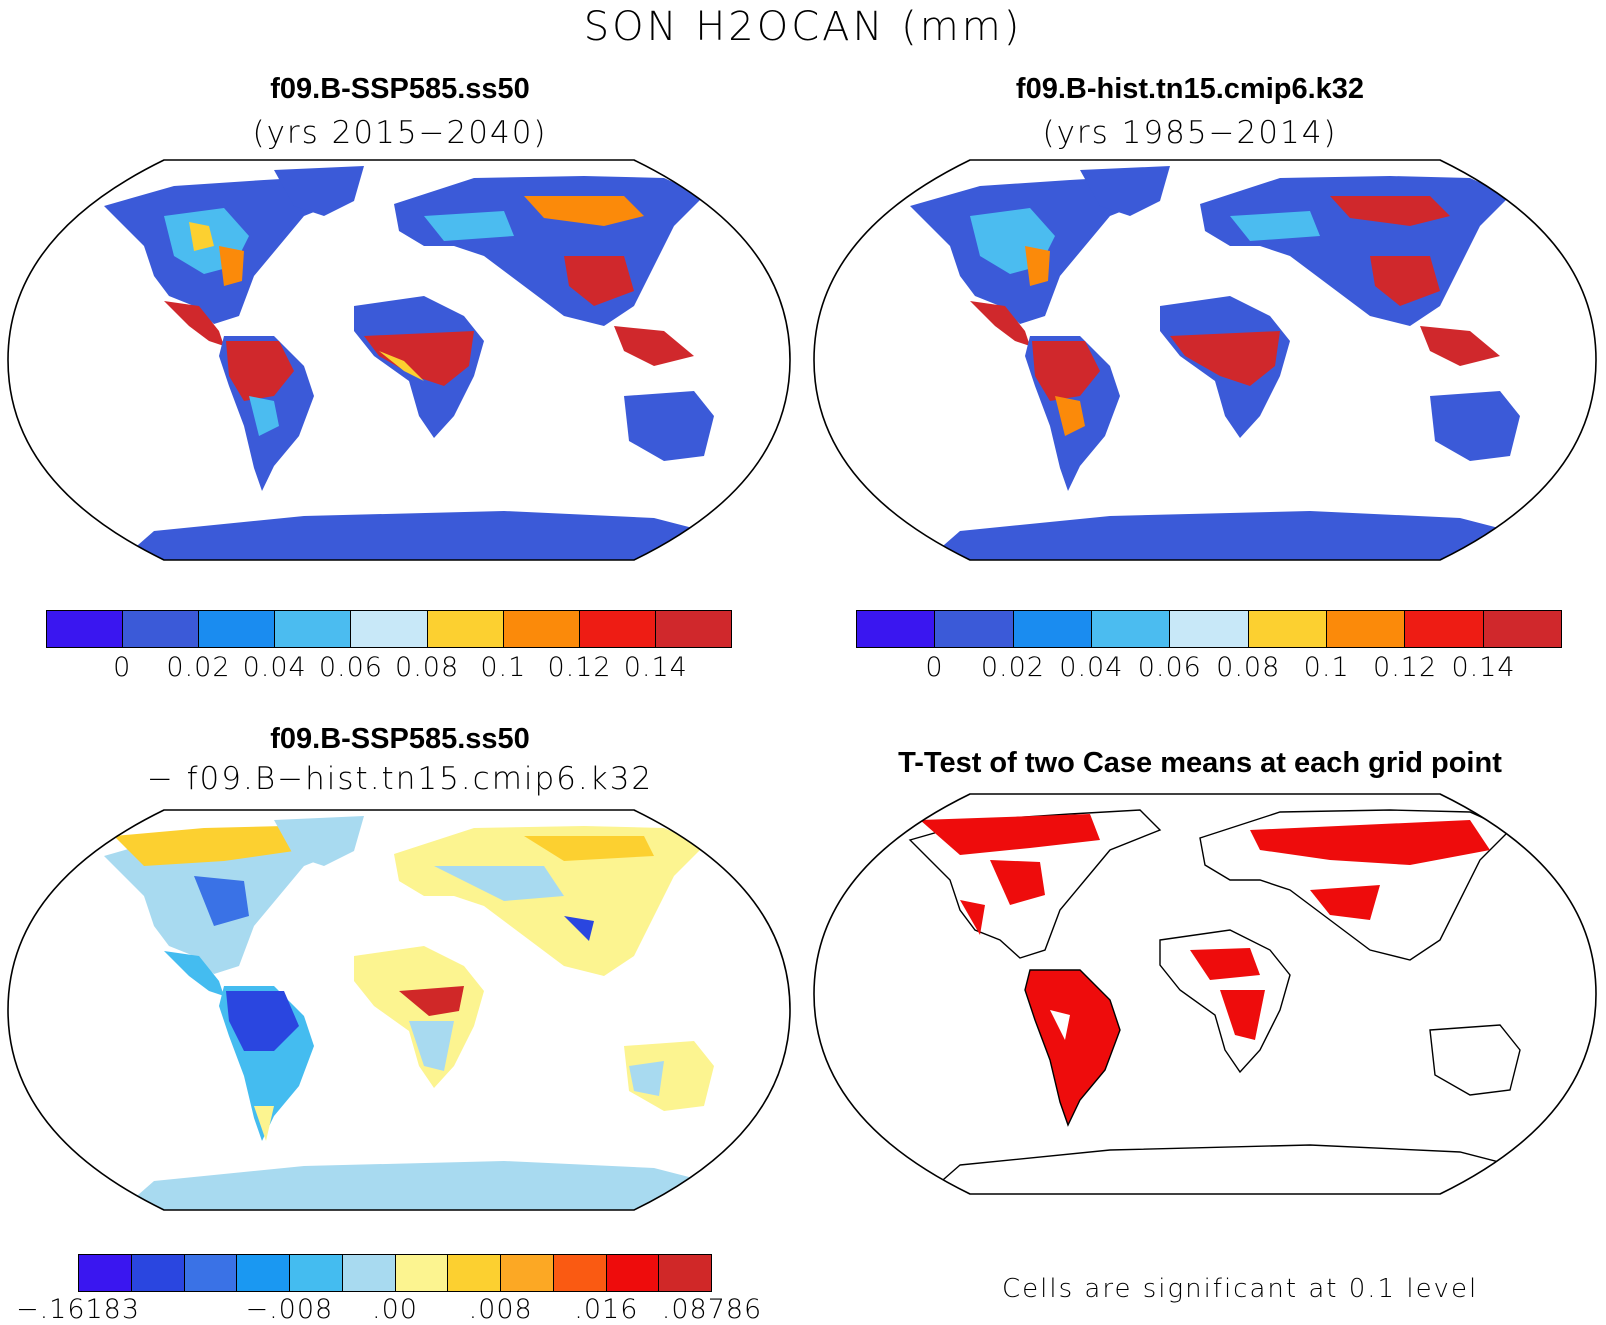  What do you see at coordinates (78, 1309) in the screenshot?
I see `colorbar-tick-label: −.16183` at bounding box center [78, 1309].